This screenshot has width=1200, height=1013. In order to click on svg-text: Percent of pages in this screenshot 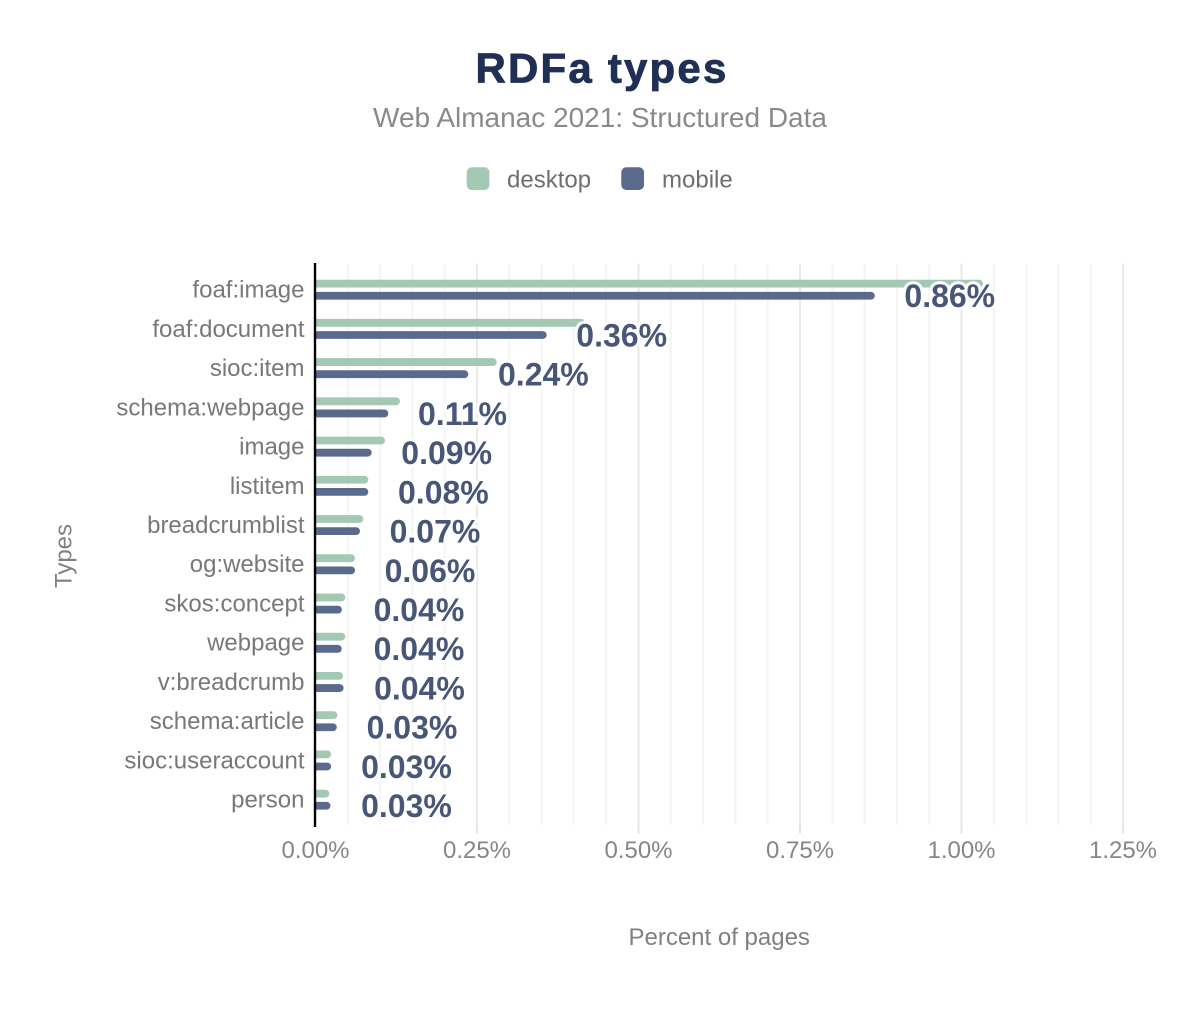, I will do `click(718, 937)`.